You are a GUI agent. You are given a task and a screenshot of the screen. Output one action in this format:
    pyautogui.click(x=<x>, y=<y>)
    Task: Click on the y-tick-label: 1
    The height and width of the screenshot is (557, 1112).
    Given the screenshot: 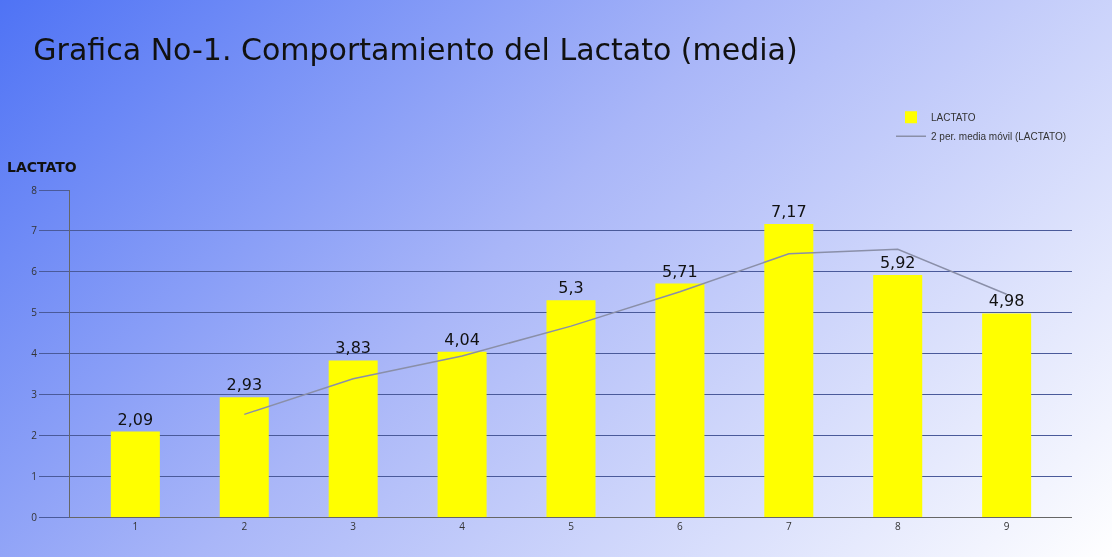 What is the action you would take?
    pyautogui.click(x=34, y=475)
    